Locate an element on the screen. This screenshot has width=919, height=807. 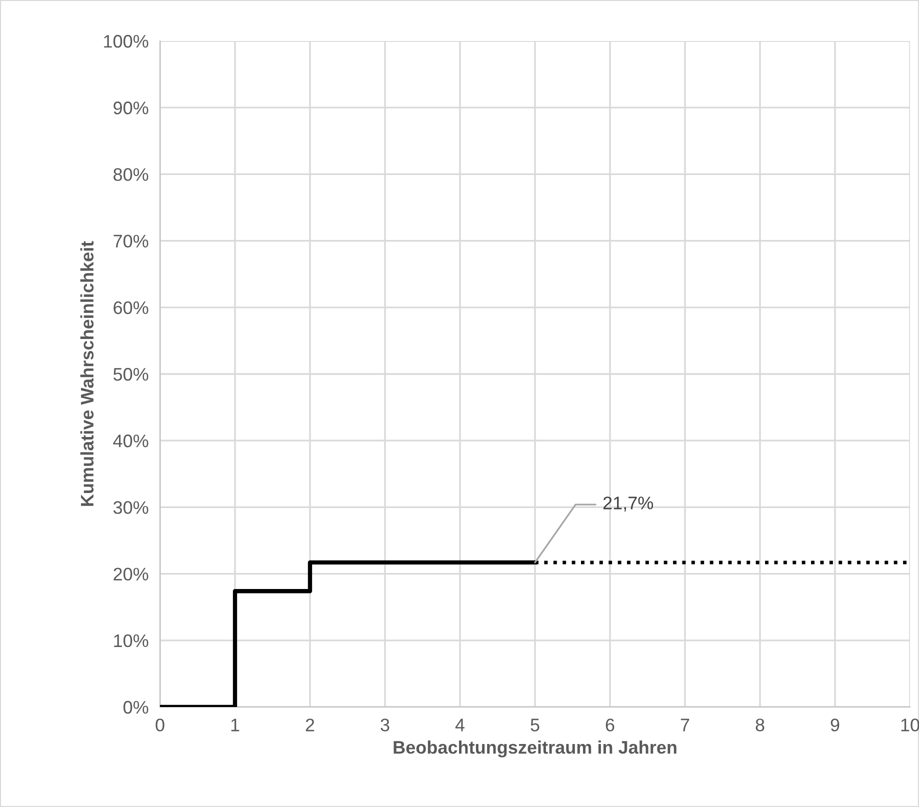
x-tick-label: 8 is located at coordinates (760, 725).